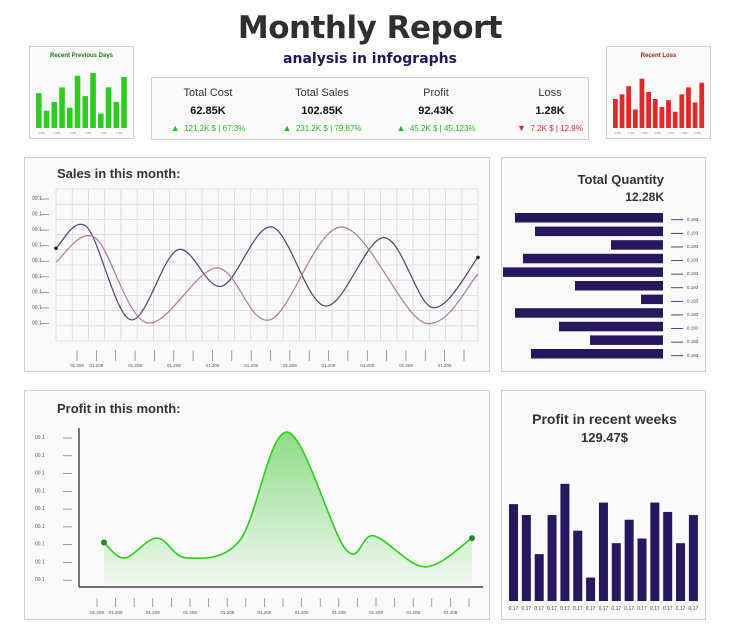  What do you see at coordinates (436, 128) in the screenshot?
I see `kpi-change: ▲ 45.2K $ | 45.123%` at bounding box center [436, 128].